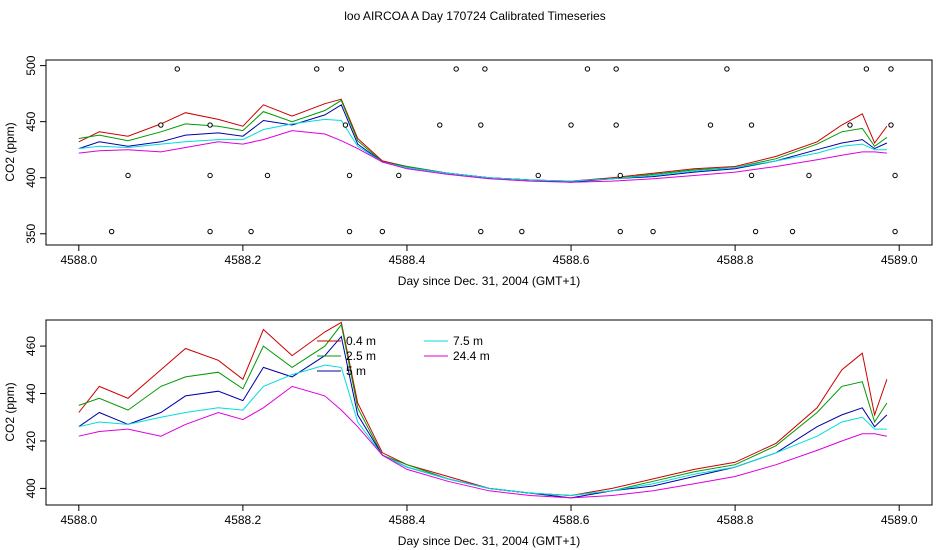 The height and width of the screenshot is (550, 950). I want to click on top-series-line-5m, so click(483, 143).